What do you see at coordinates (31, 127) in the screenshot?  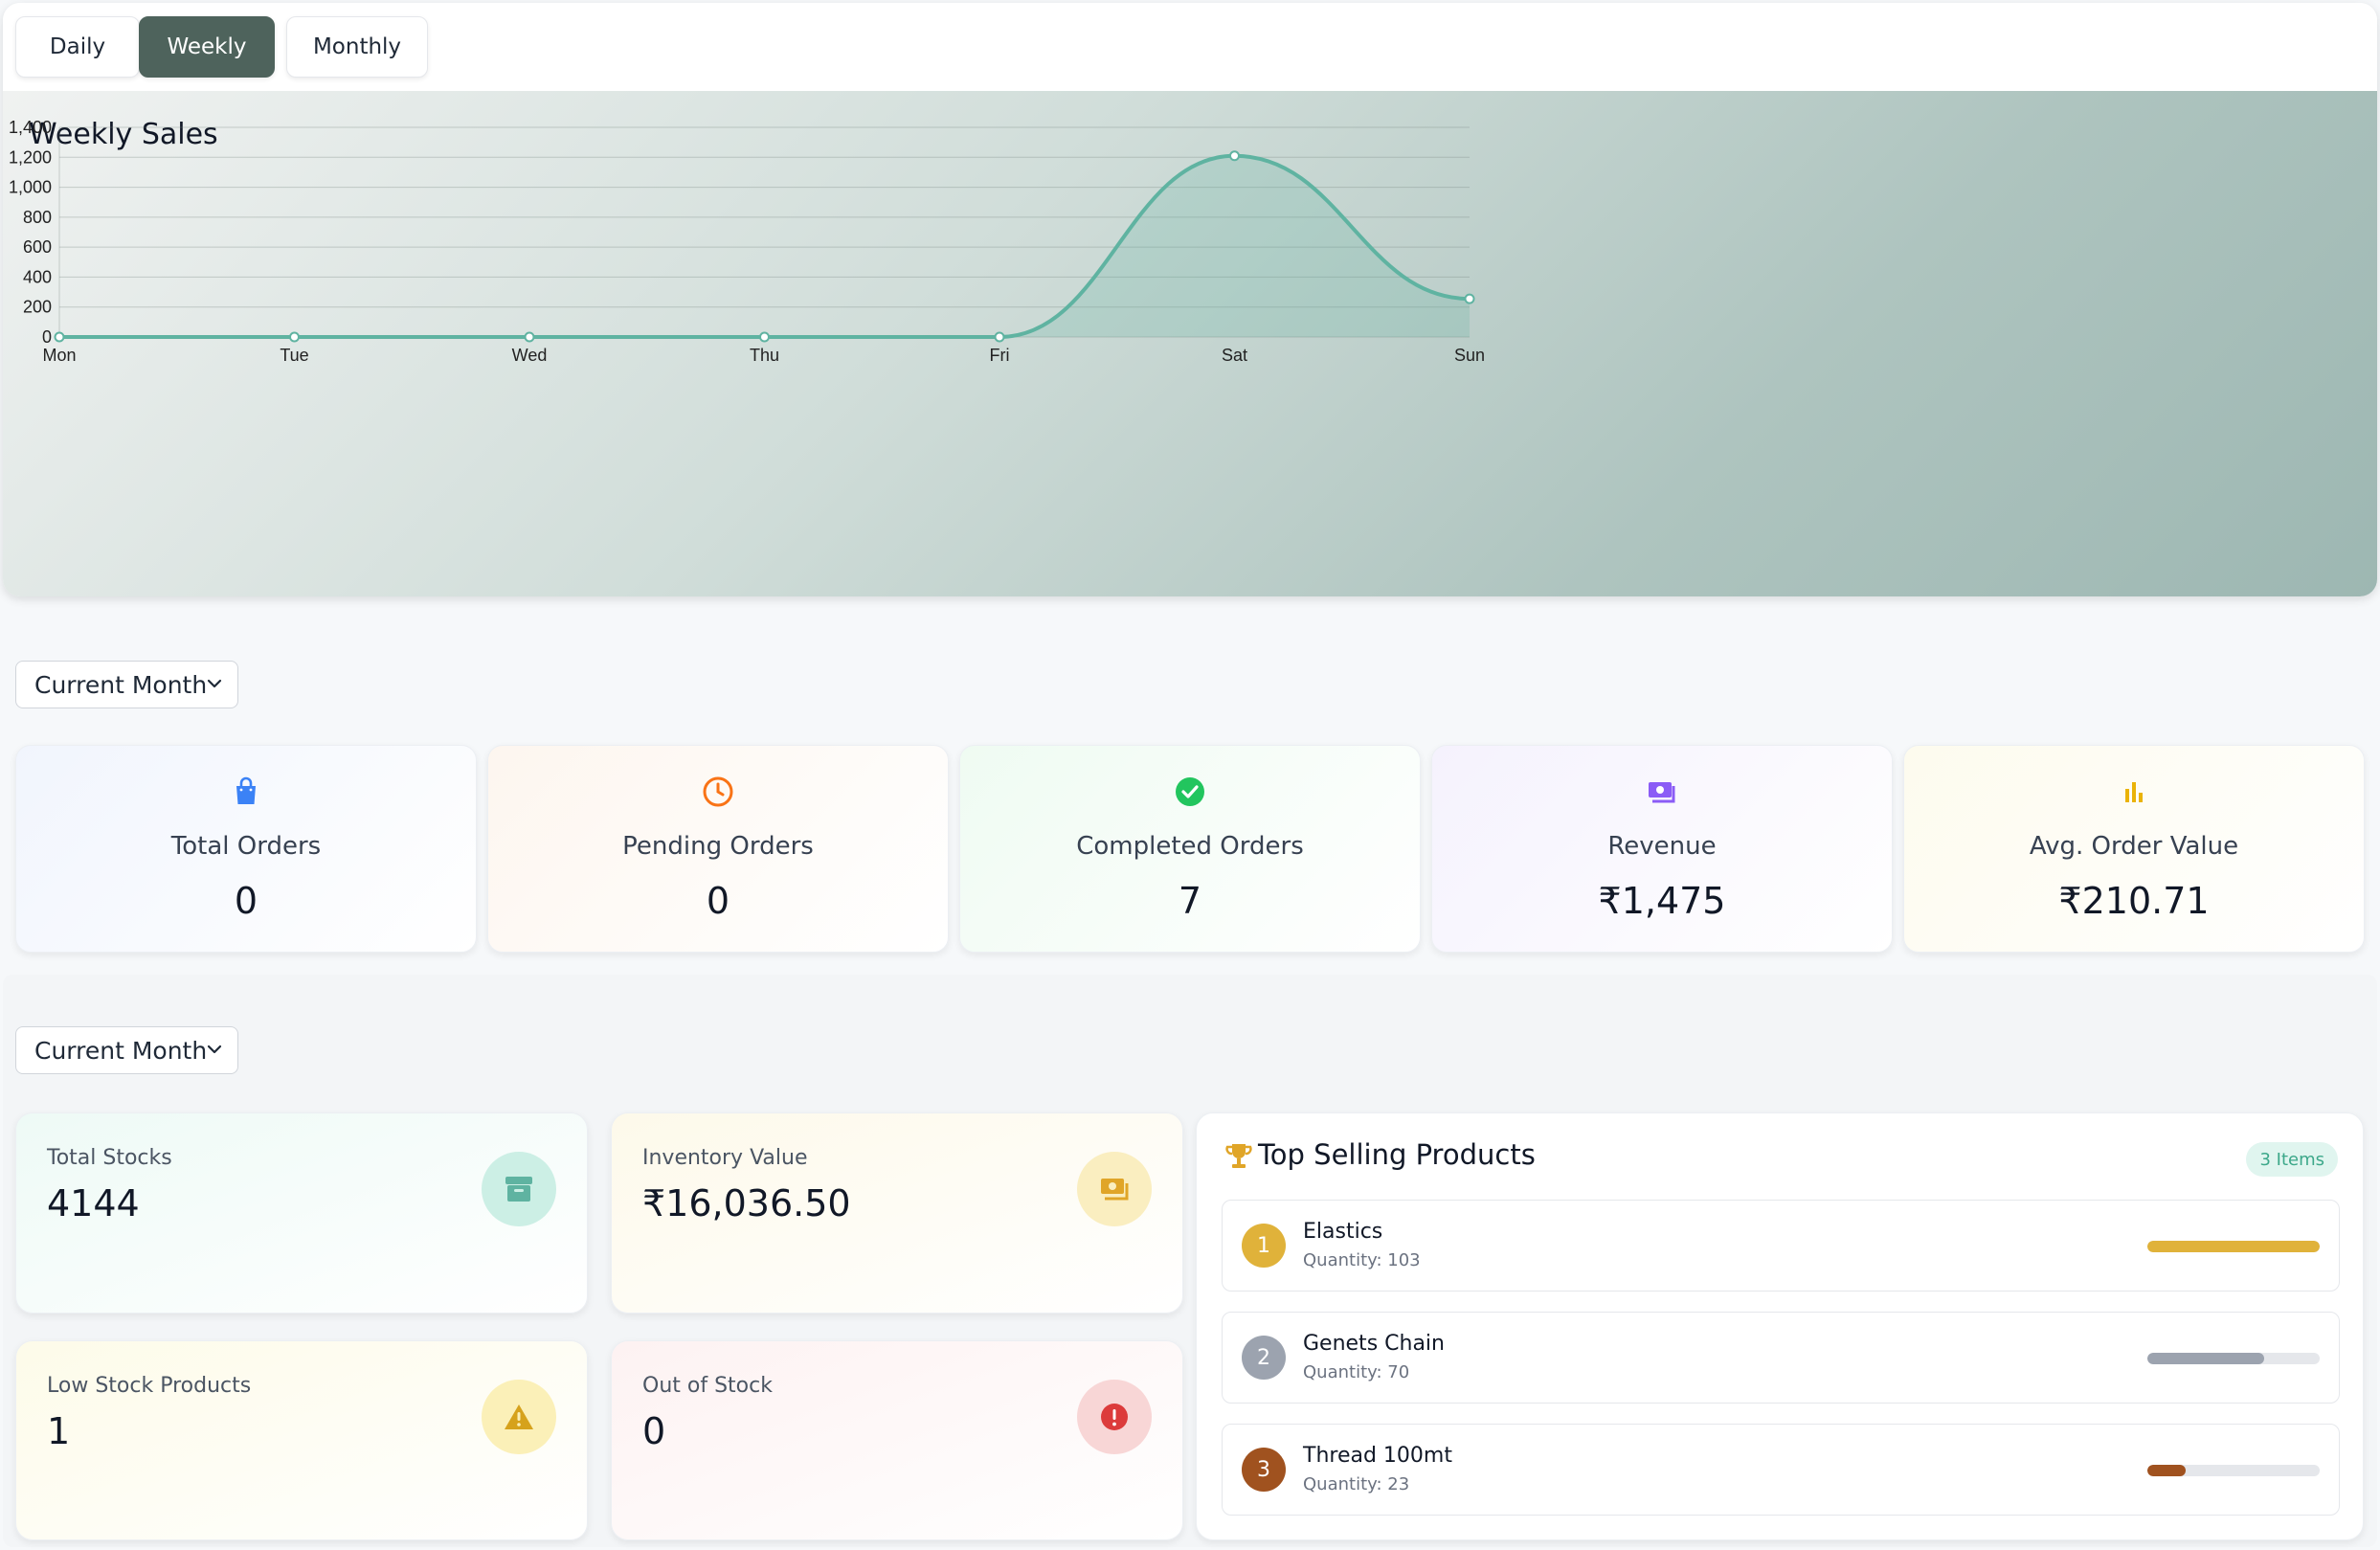 I see `y-tick-label: 1,400` at bounding box center [31, 127].